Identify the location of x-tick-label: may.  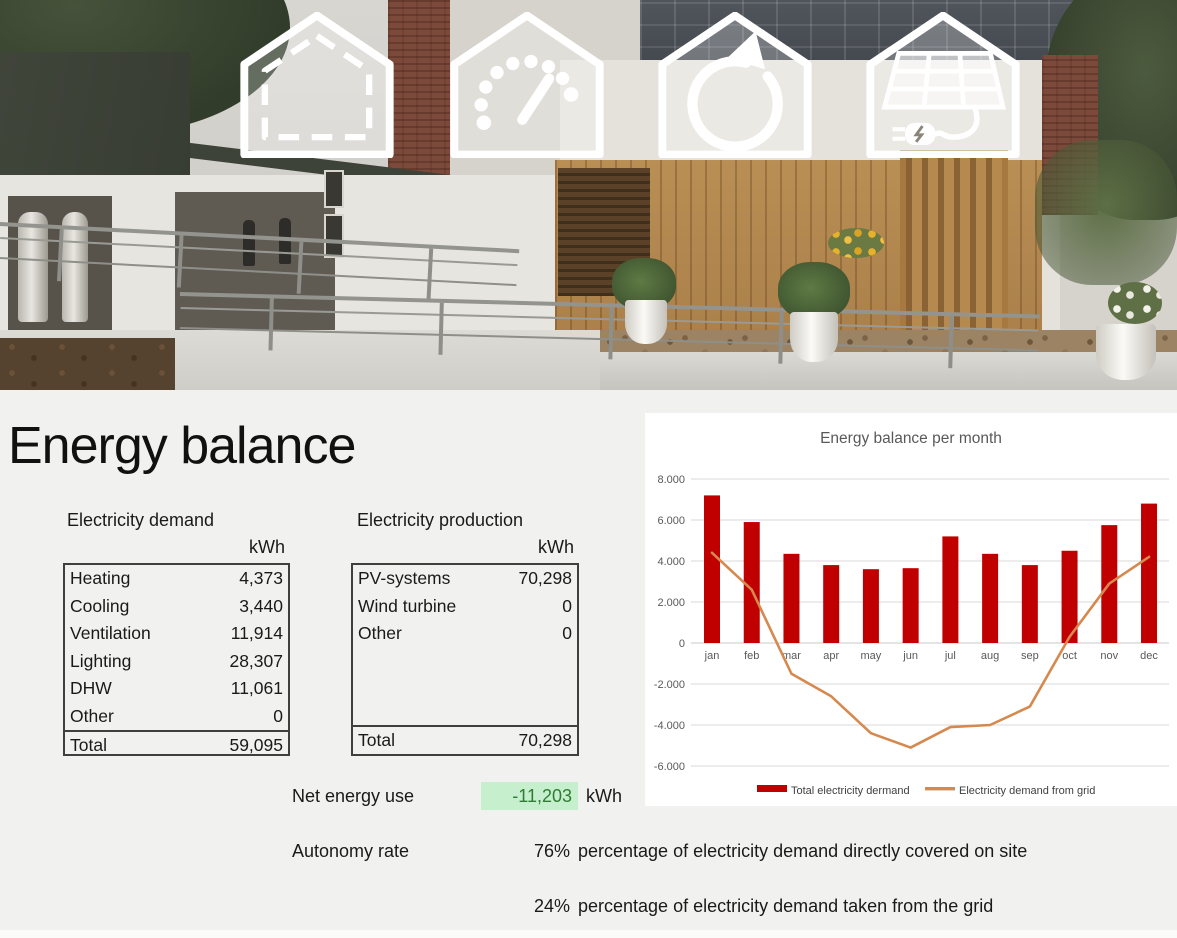
(871, 656).